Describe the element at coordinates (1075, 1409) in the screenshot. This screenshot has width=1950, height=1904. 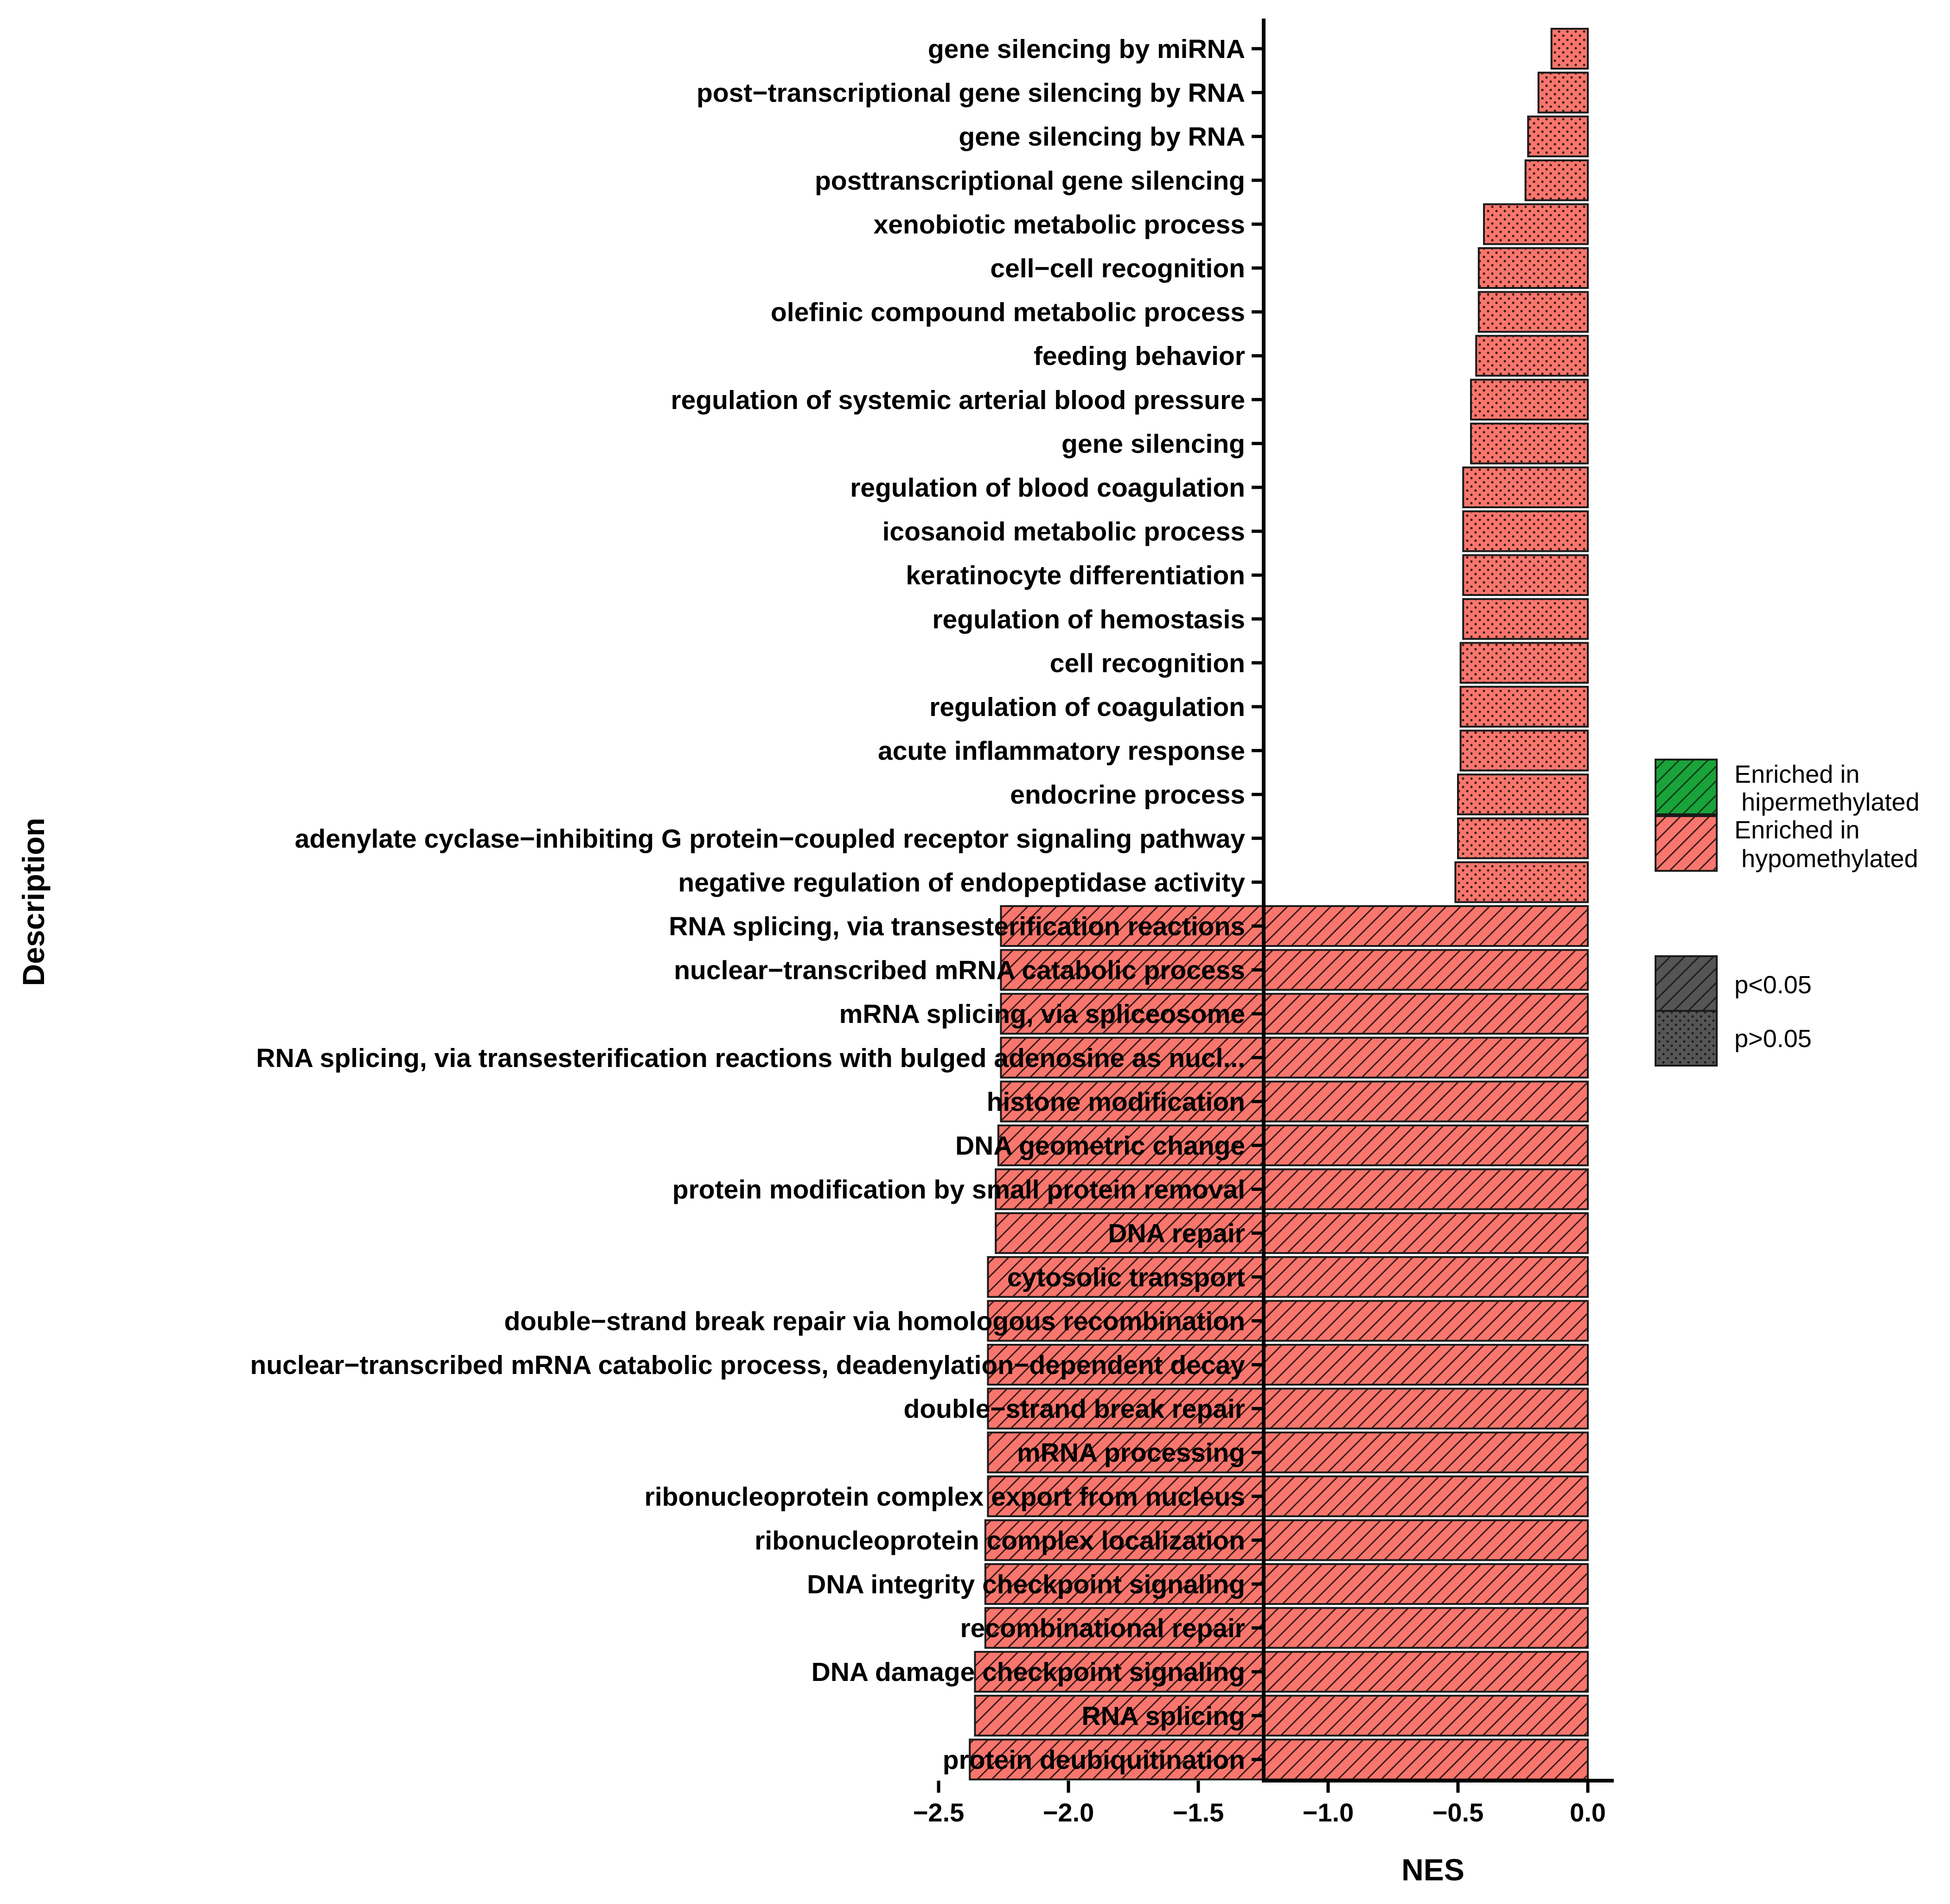
I see `category-label-31: double−strand break repair` at that location.